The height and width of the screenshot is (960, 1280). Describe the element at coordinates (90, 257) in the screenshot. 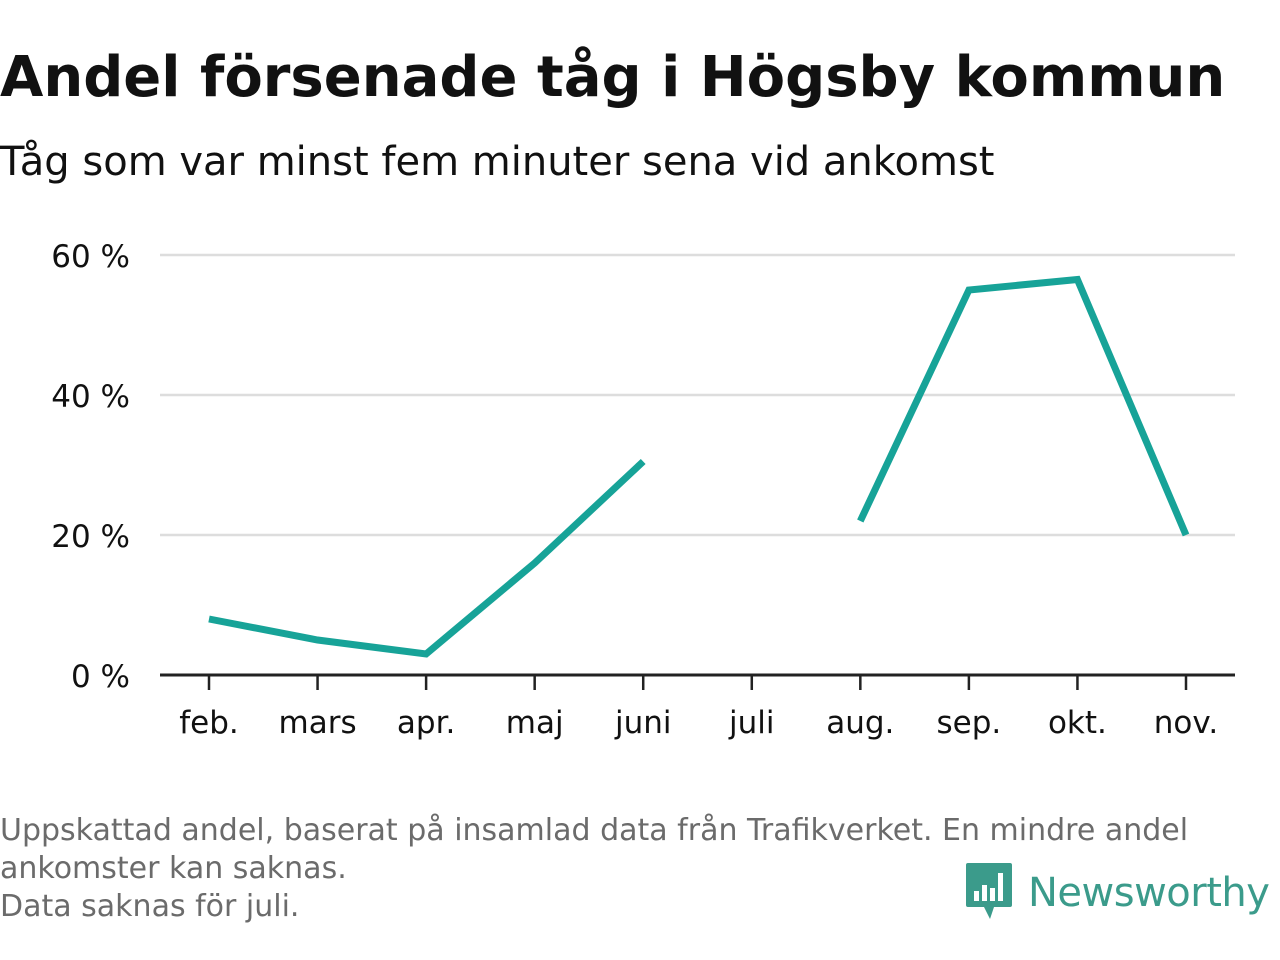

I see `y-tick-label: 60 %` at that location.